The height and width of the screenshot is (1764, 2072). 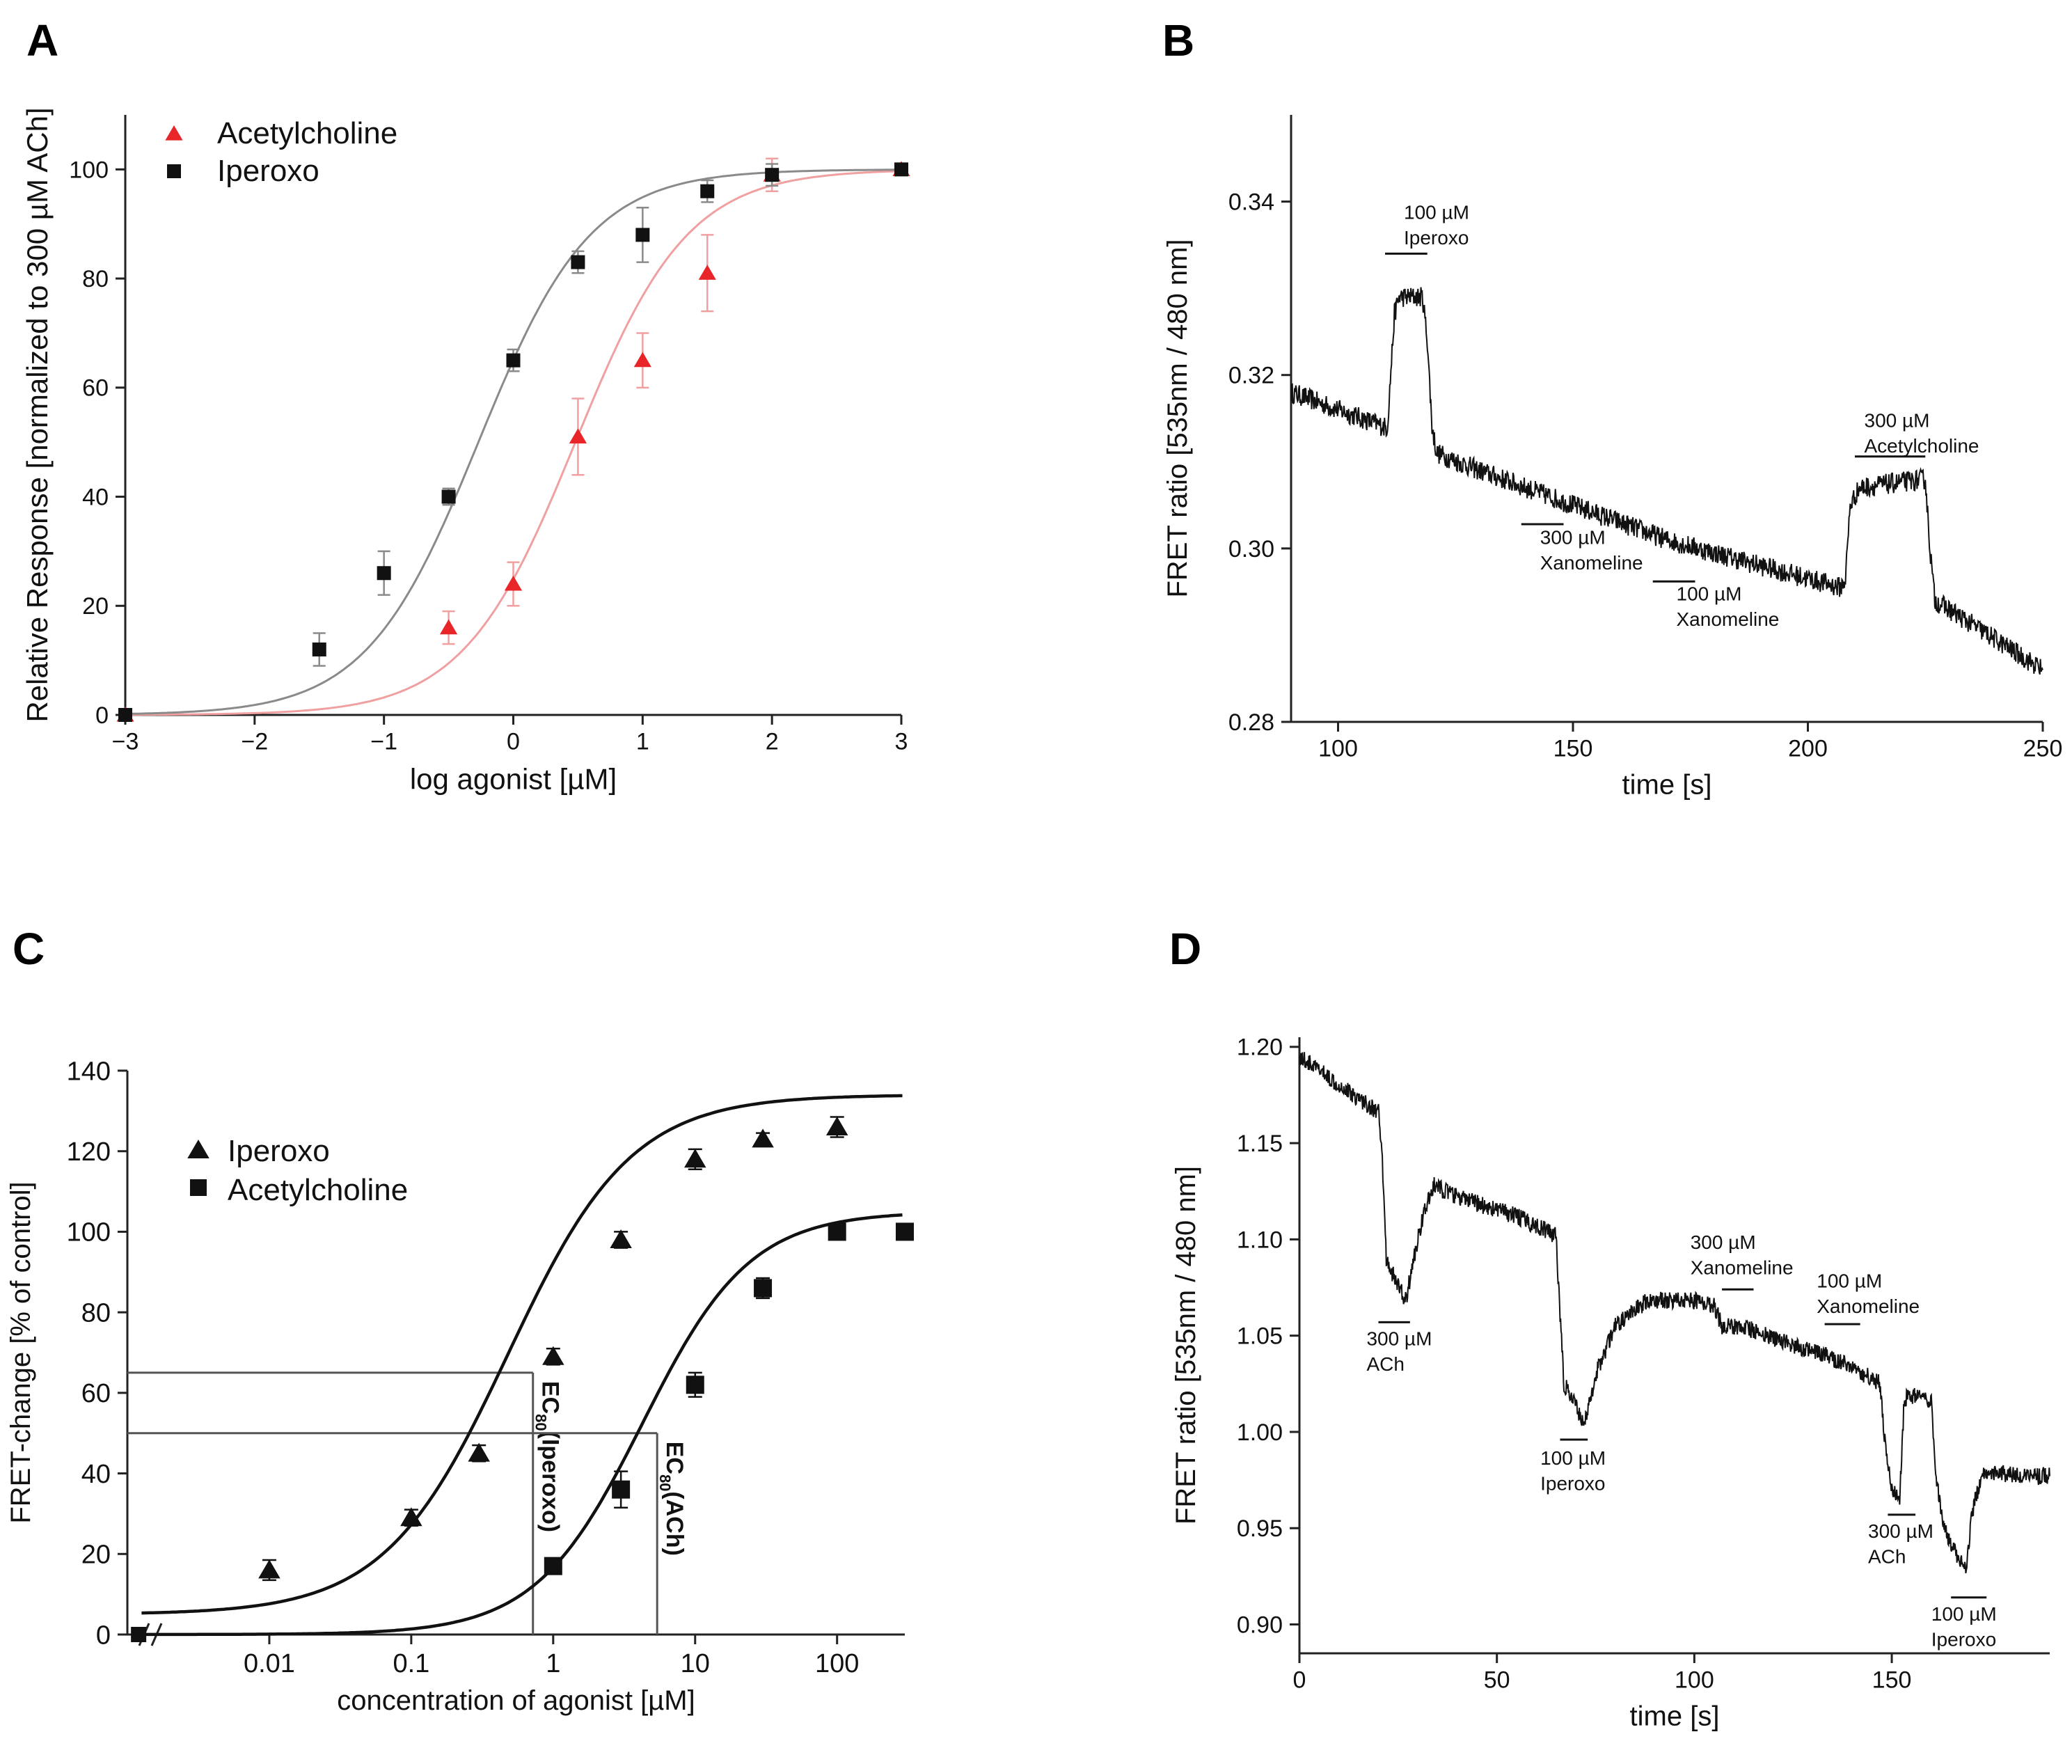 What do you see at coordinates (1260, 1433) in the screenshot?
I see `y-tick-label: 1.00` at bounding box center [1260, 1433].